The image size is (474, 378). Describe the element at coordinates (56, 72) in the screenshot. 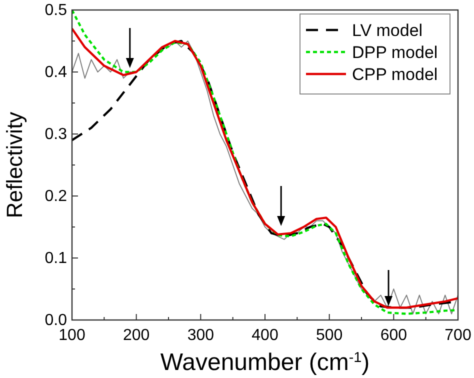

I see `y-tick-label: 0.4` at that location.